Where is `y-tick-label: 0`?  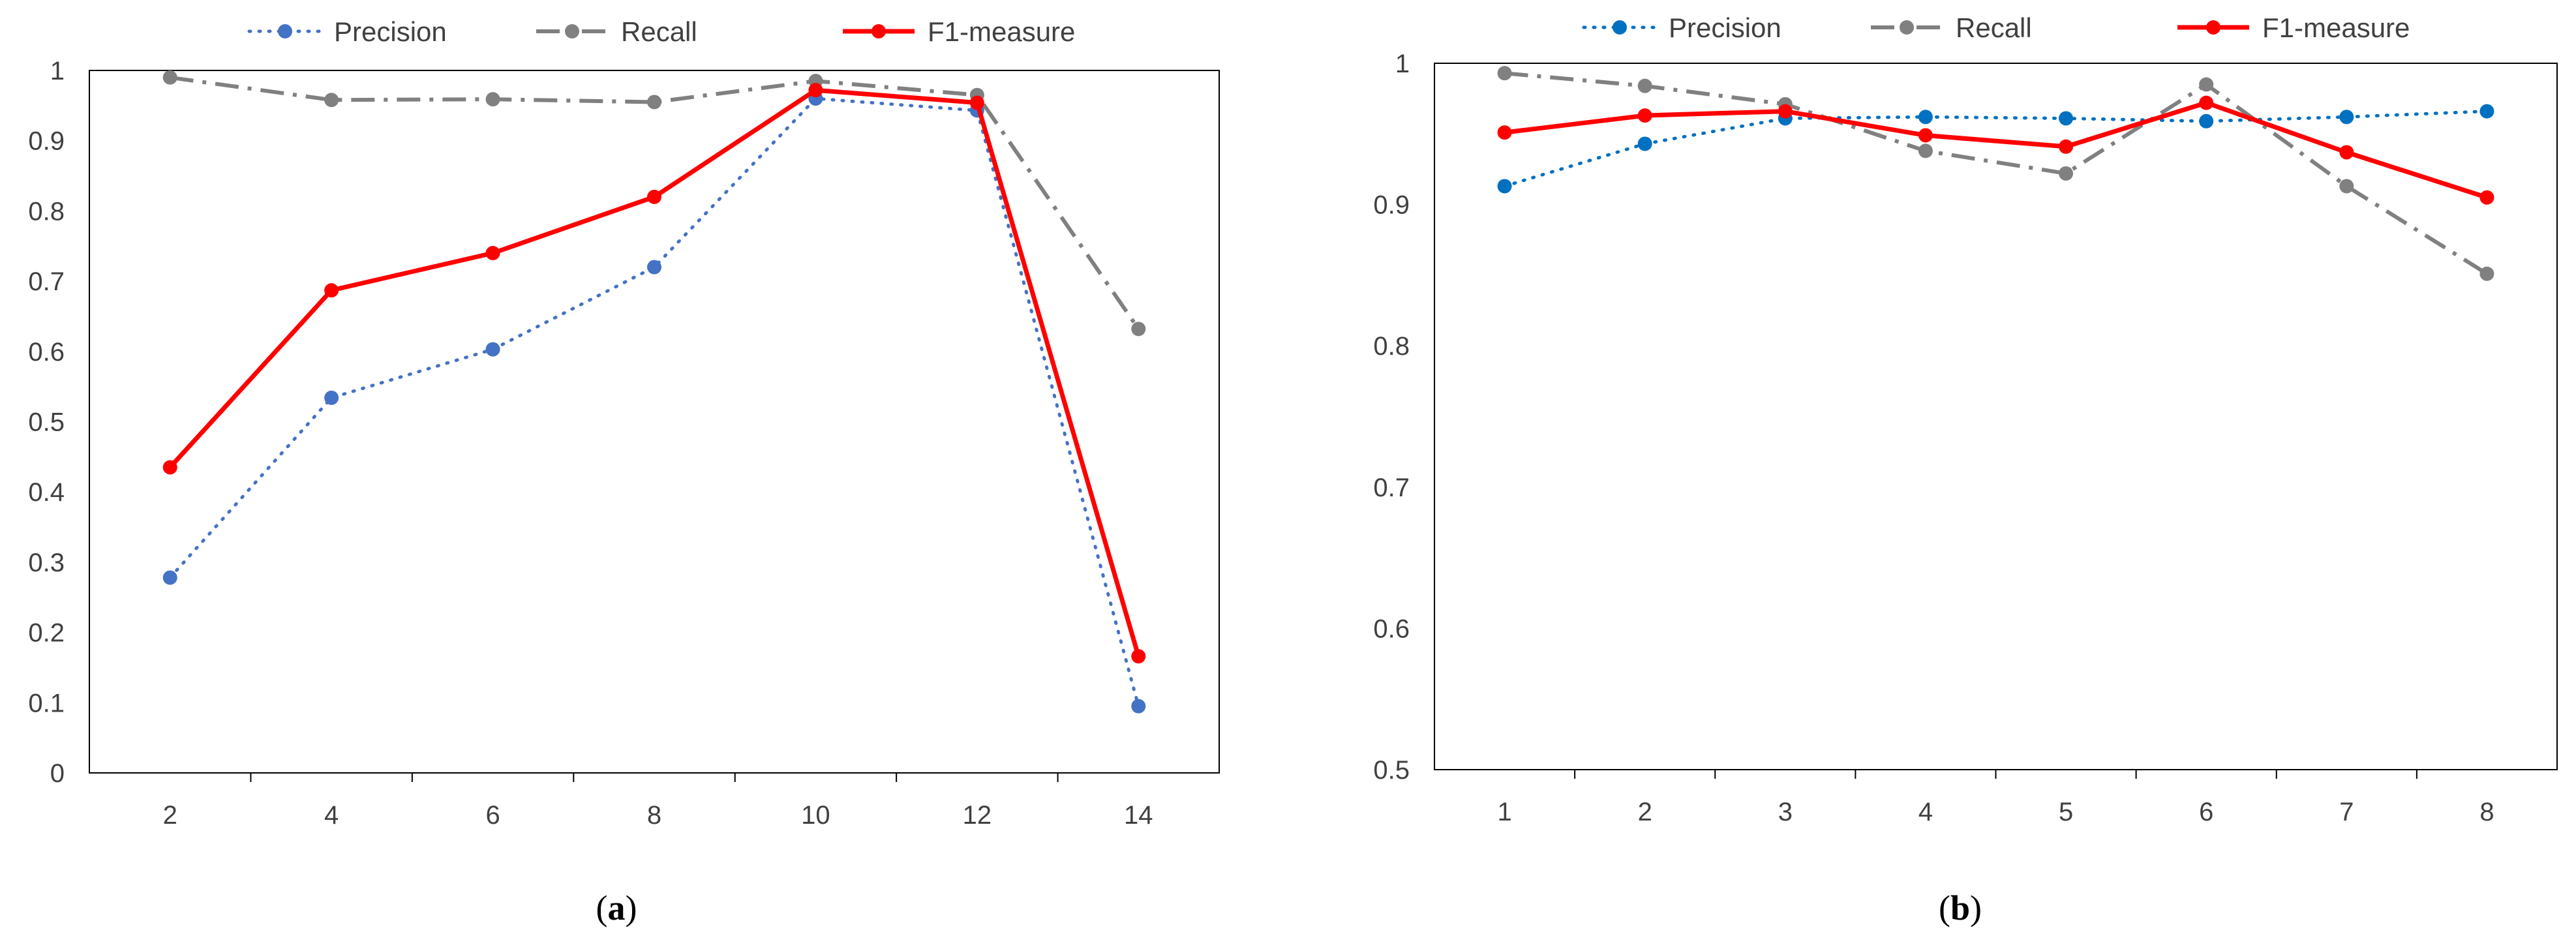
y-tick-label: 0 is located at coordinates (58, 773).